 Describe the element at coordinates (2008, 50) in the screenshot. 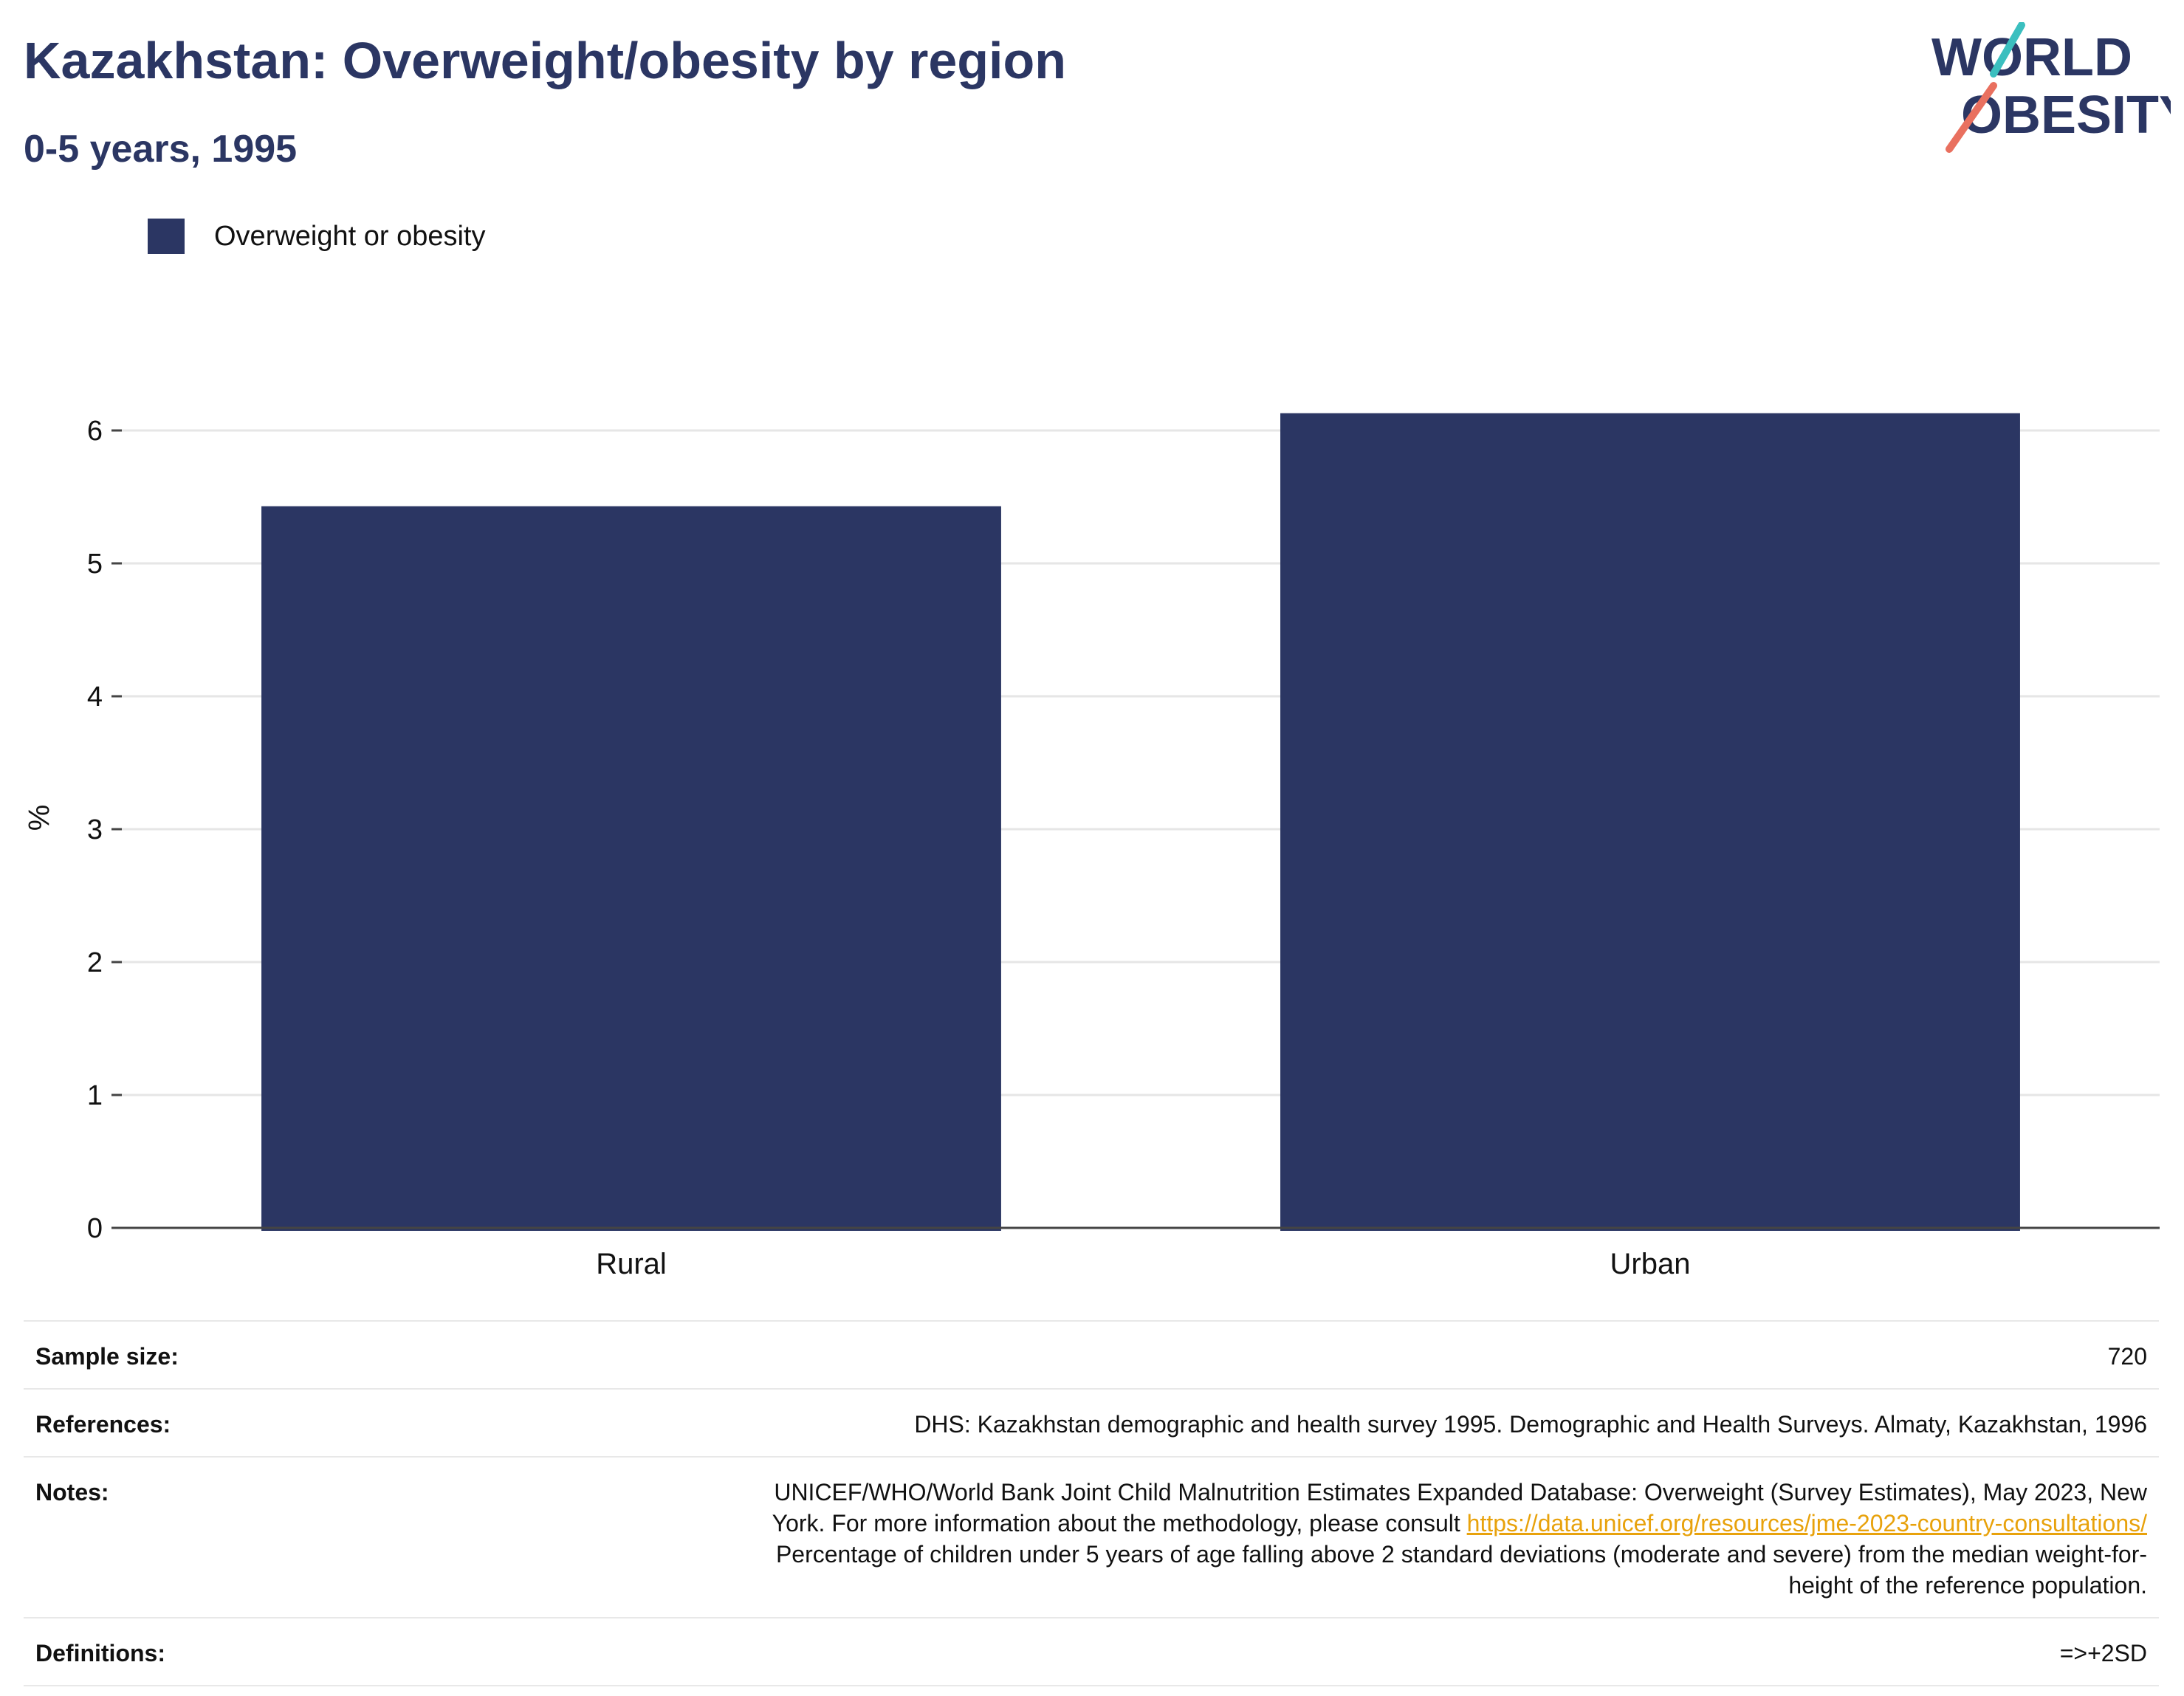

I see `logo-slash-teal` at that location.